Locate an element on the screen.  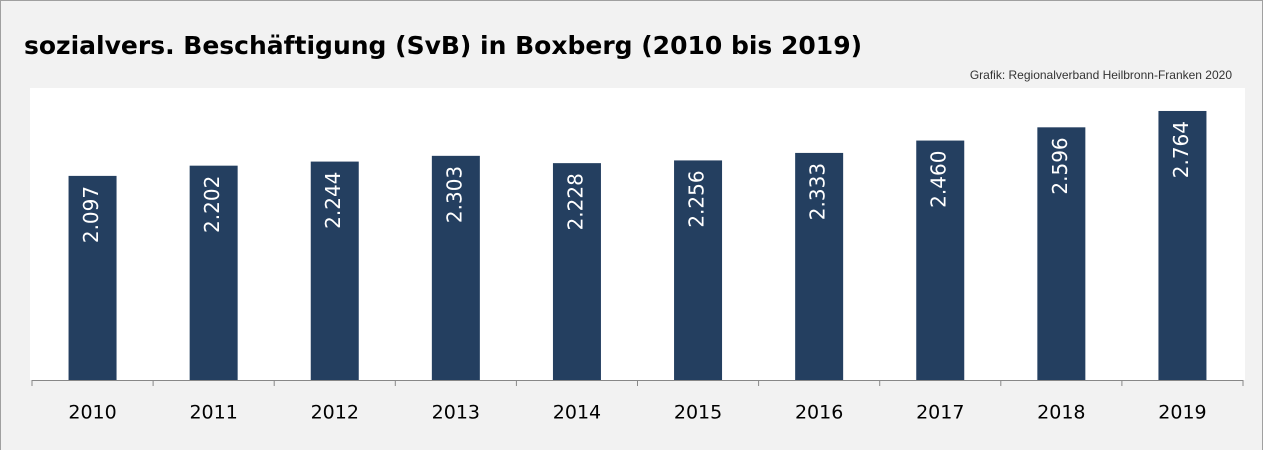
data-label: 2.256 is located at coordinates (697, 198).